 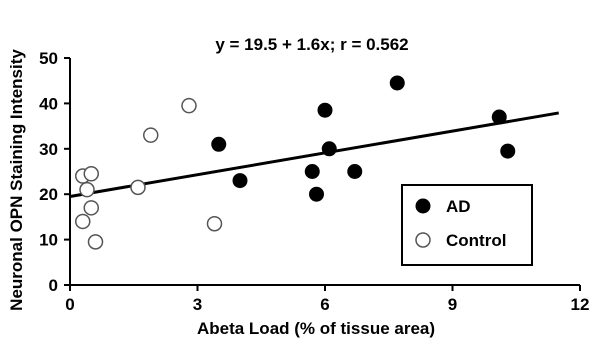 I want to click on y-axis-title: Neuronal OPN Staining Intensity, so click(x=16, y=180).